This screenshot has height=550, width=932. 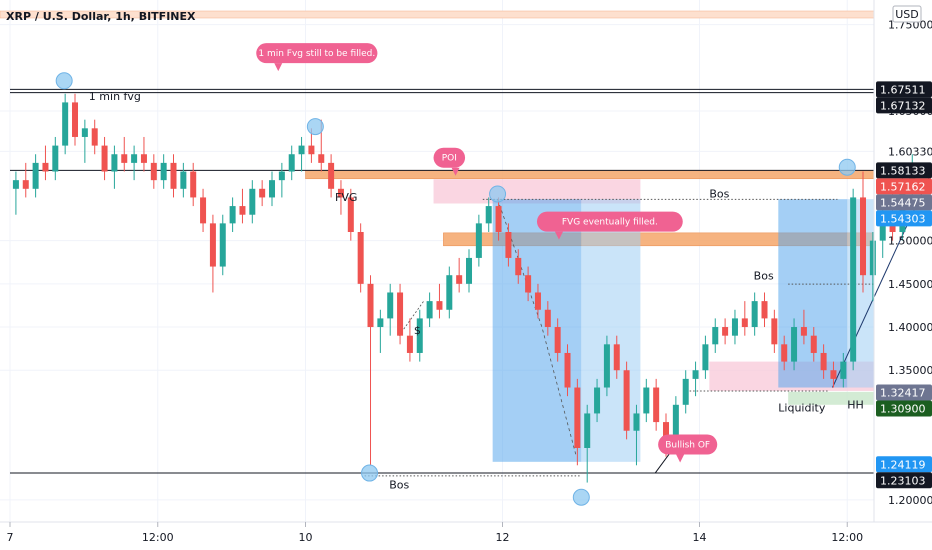 I want to click on annotation-label: HH, so click(x=855, y=404).